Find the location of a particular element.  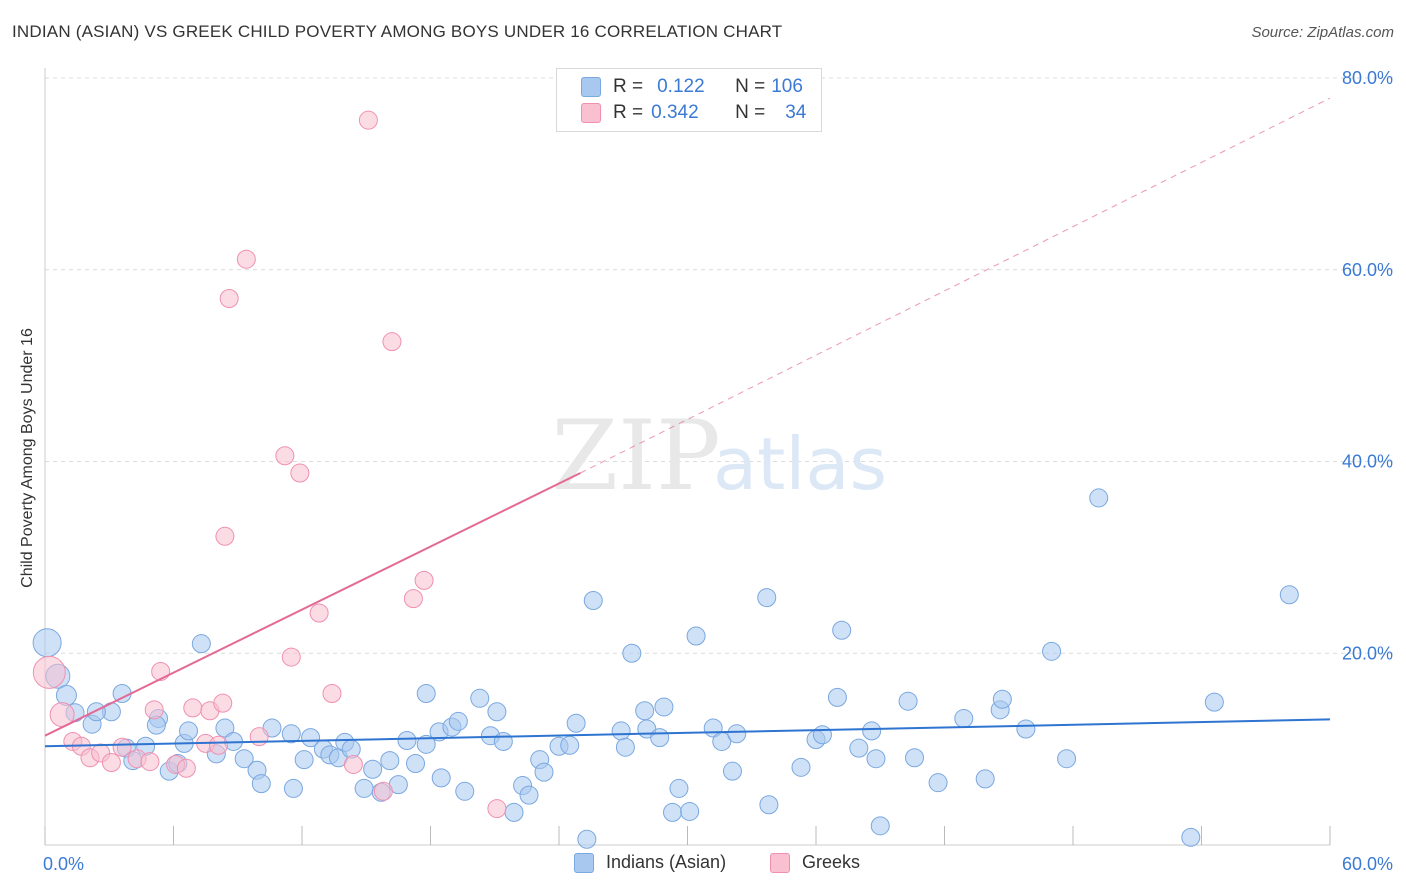

legend-n-value: 106 is located at coordinates (787, 86).